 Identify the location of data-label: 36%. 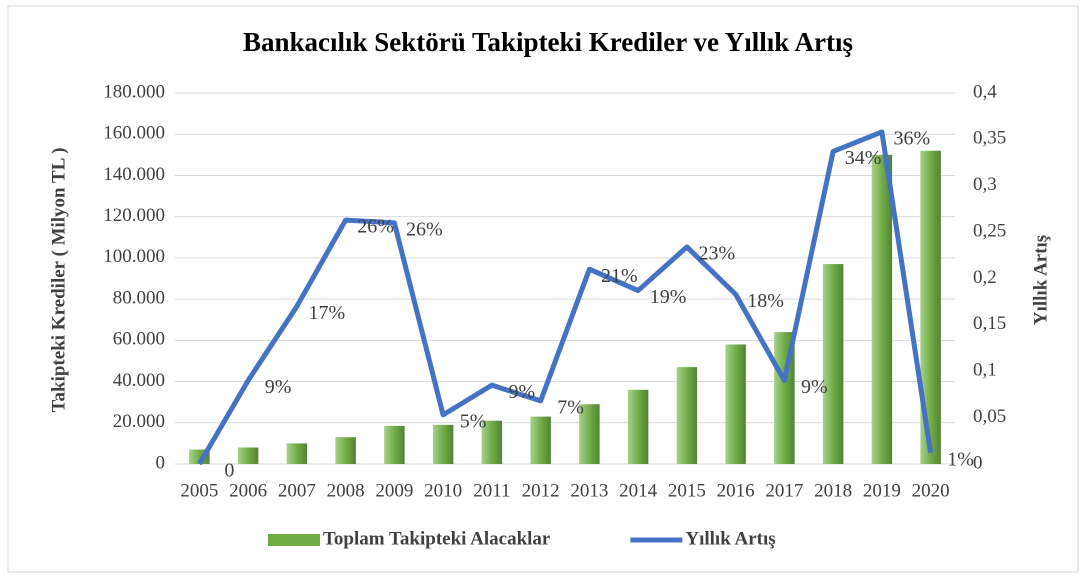
(912, 139).